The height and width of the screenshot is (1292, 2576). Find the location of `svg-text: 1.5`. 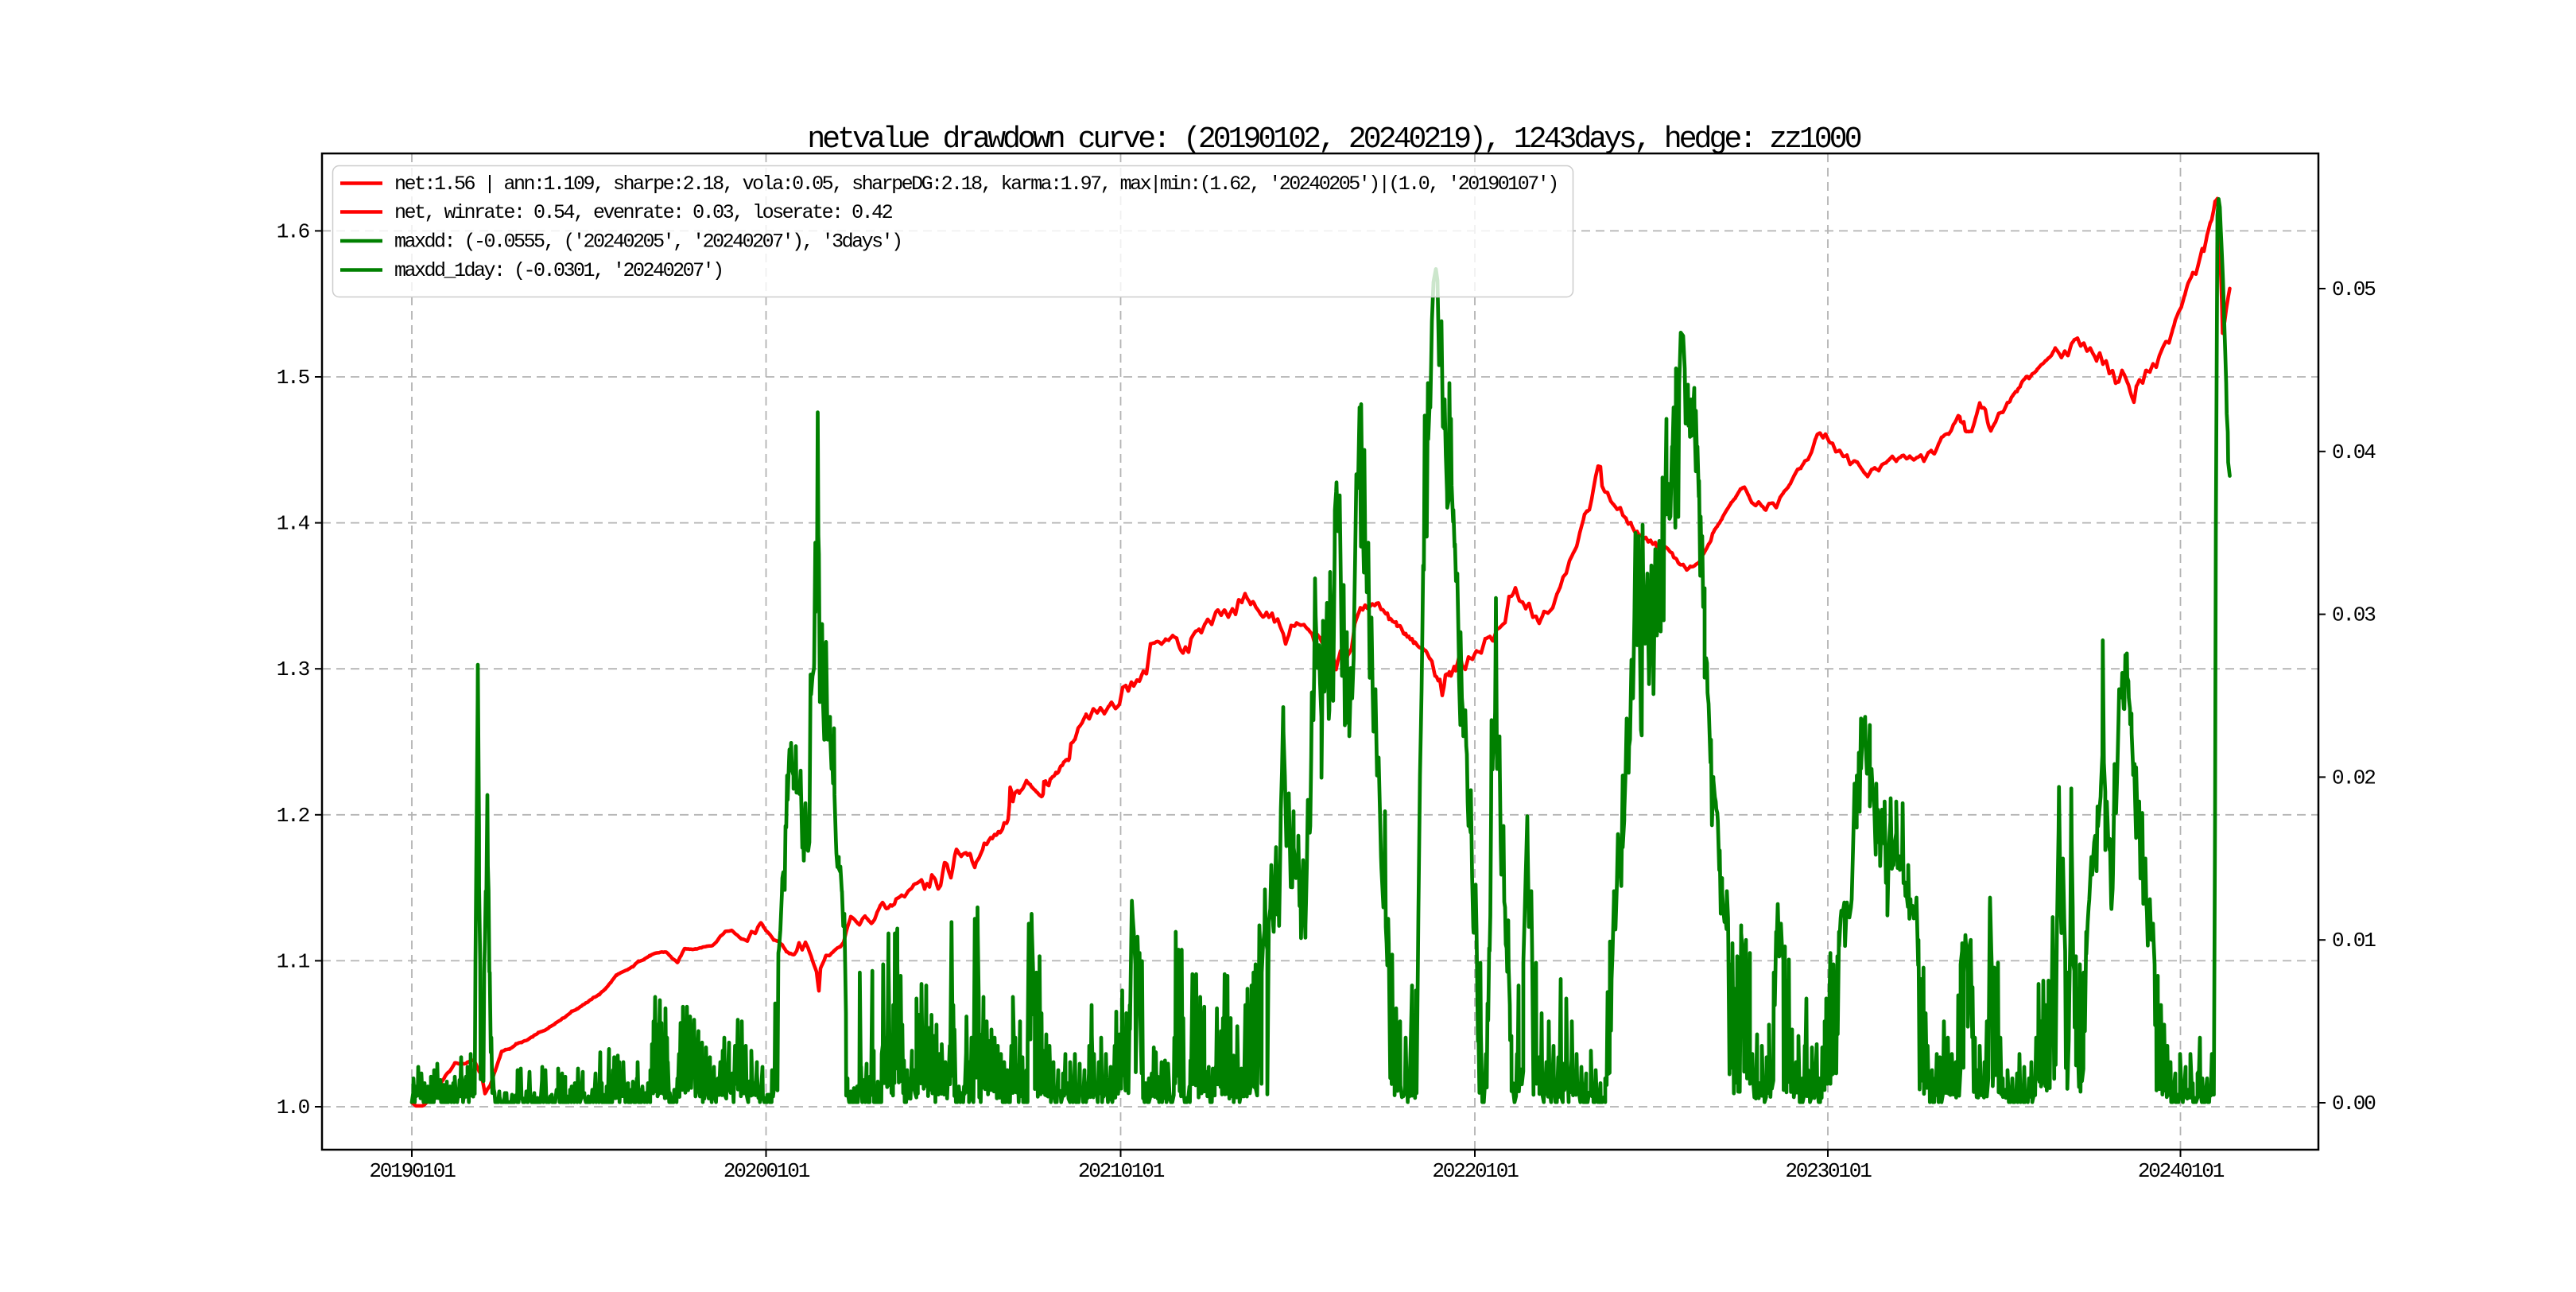

svg-text: 1.5 is located at coordinates (293, 378).